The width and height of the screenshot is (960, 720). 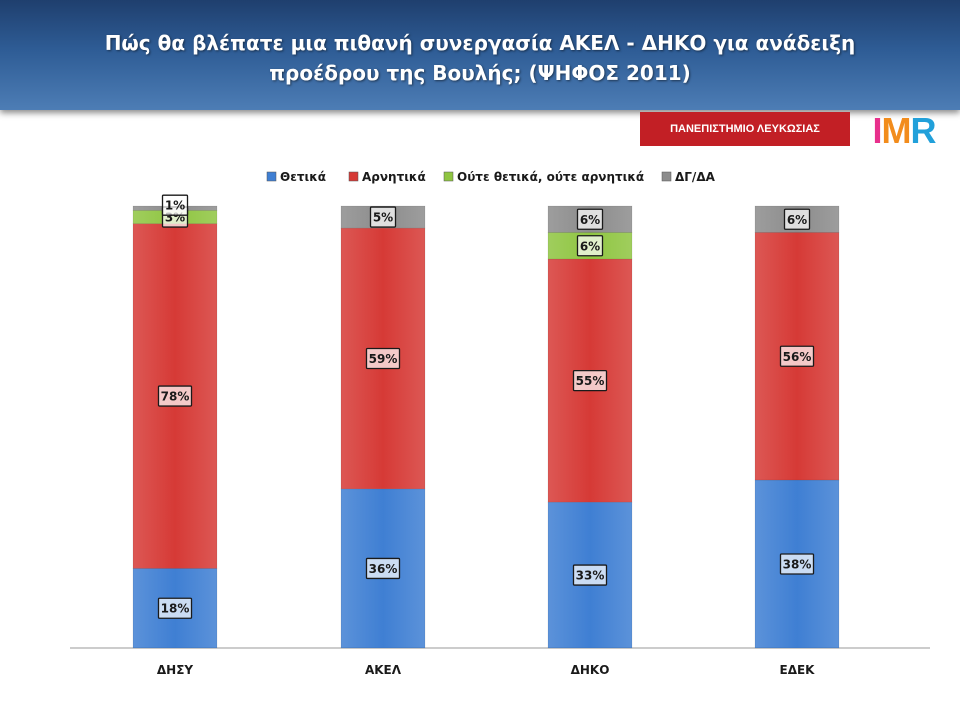 I want to click on legend-label-4: ΔΓ/ΔΑ, so click(x=695, y=177).